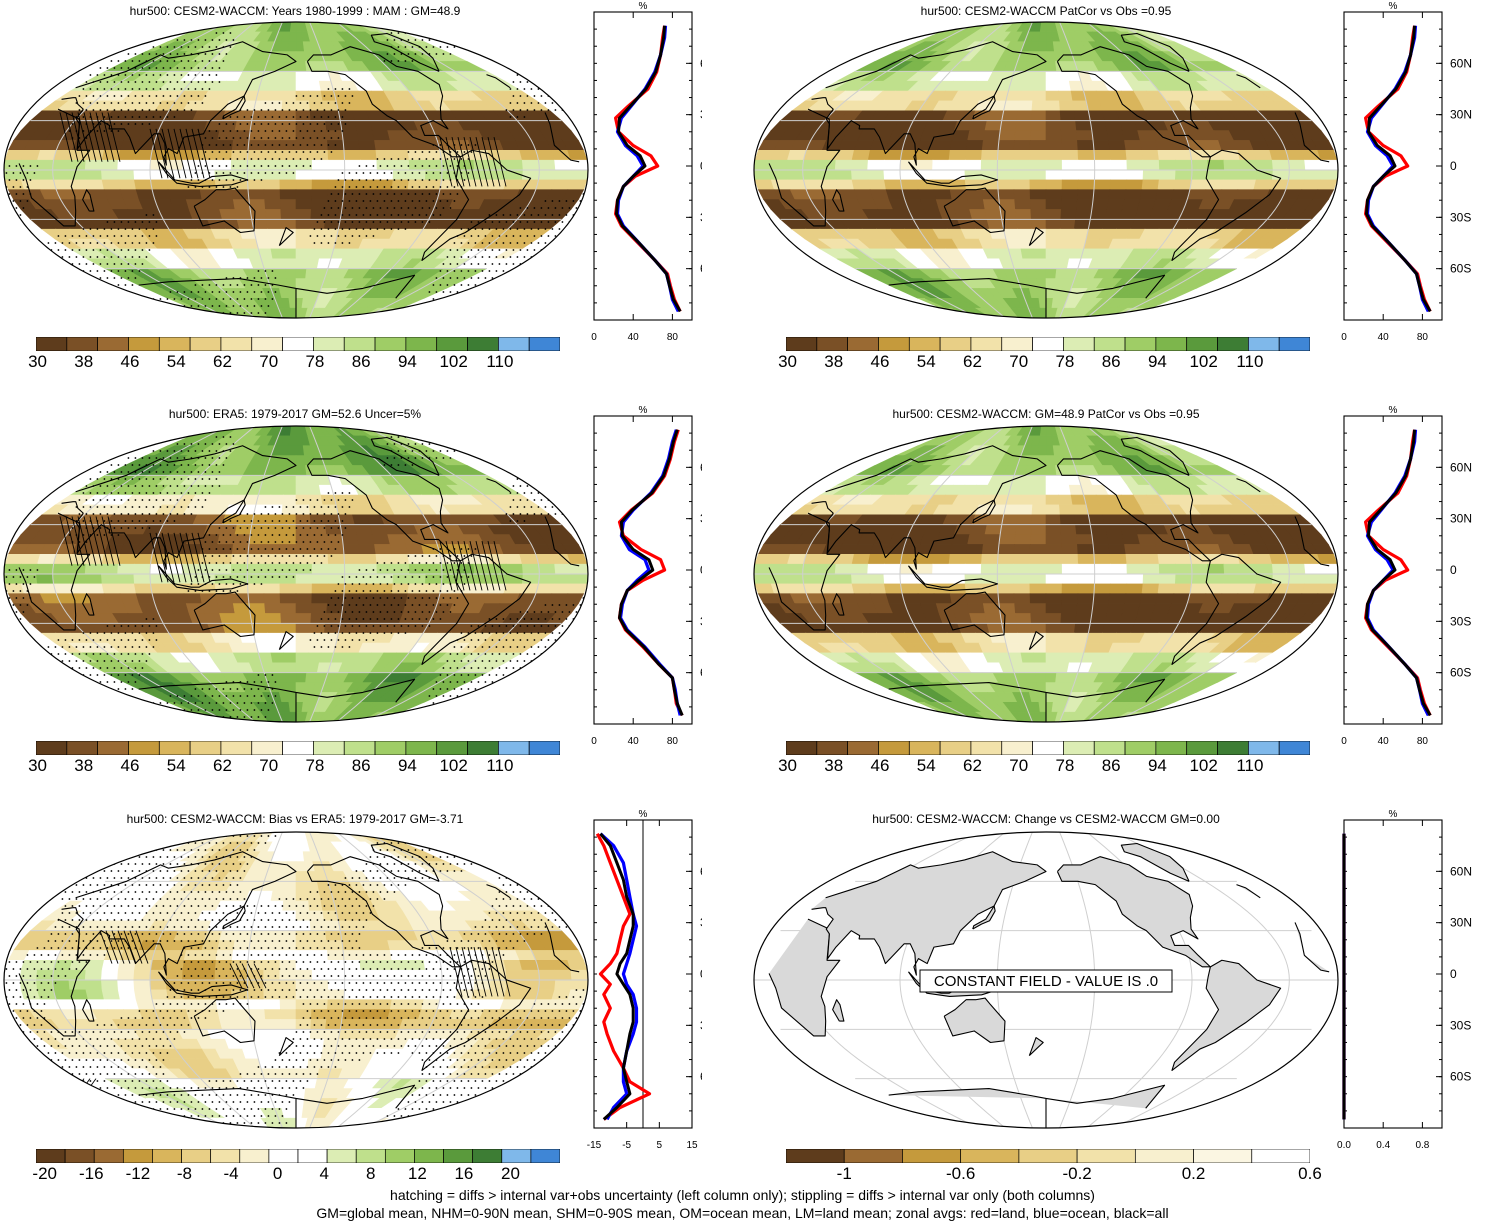 The height and width of the screenshot is (1222, 1485). I want to click on lat-tick-label: 30N, so click(701, 115).